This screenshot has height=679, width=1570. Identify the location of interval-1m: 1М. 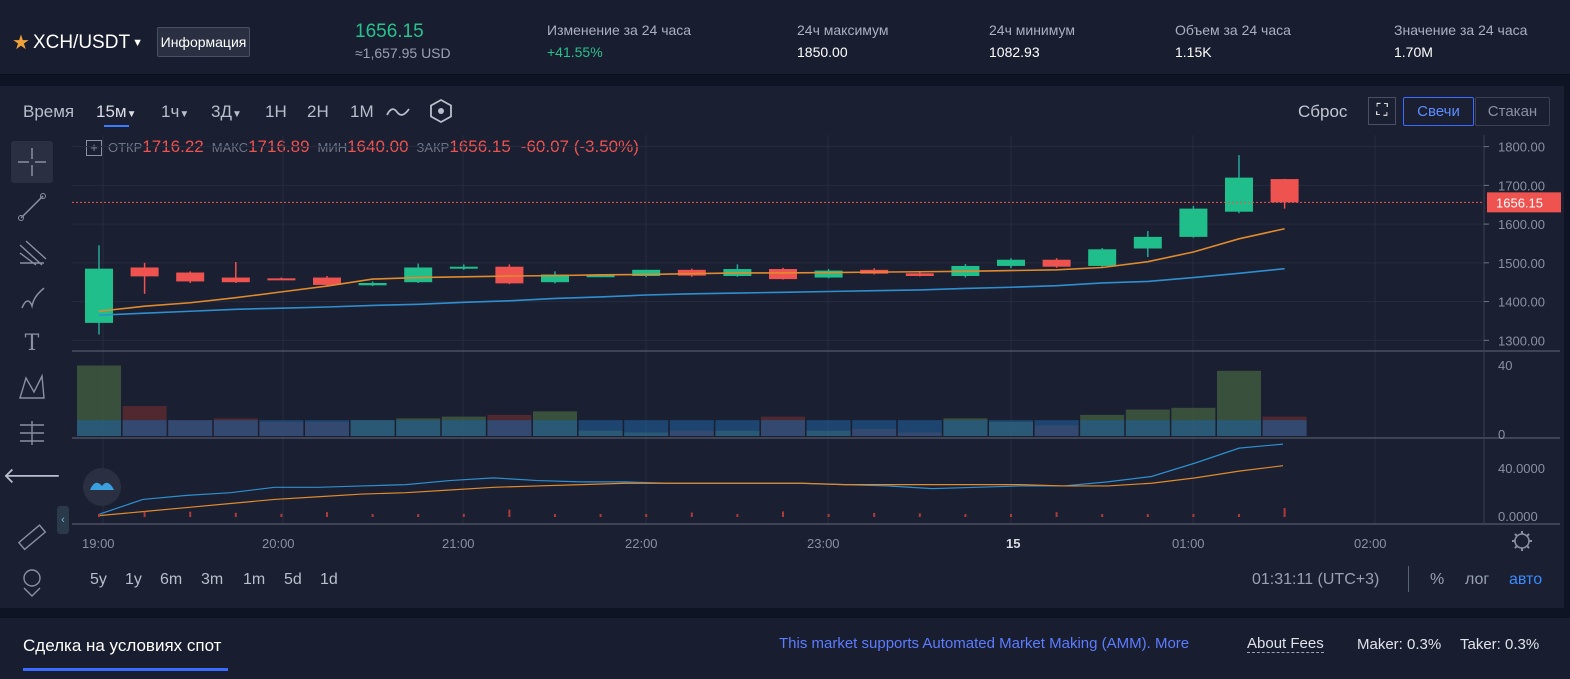
(362, 111).